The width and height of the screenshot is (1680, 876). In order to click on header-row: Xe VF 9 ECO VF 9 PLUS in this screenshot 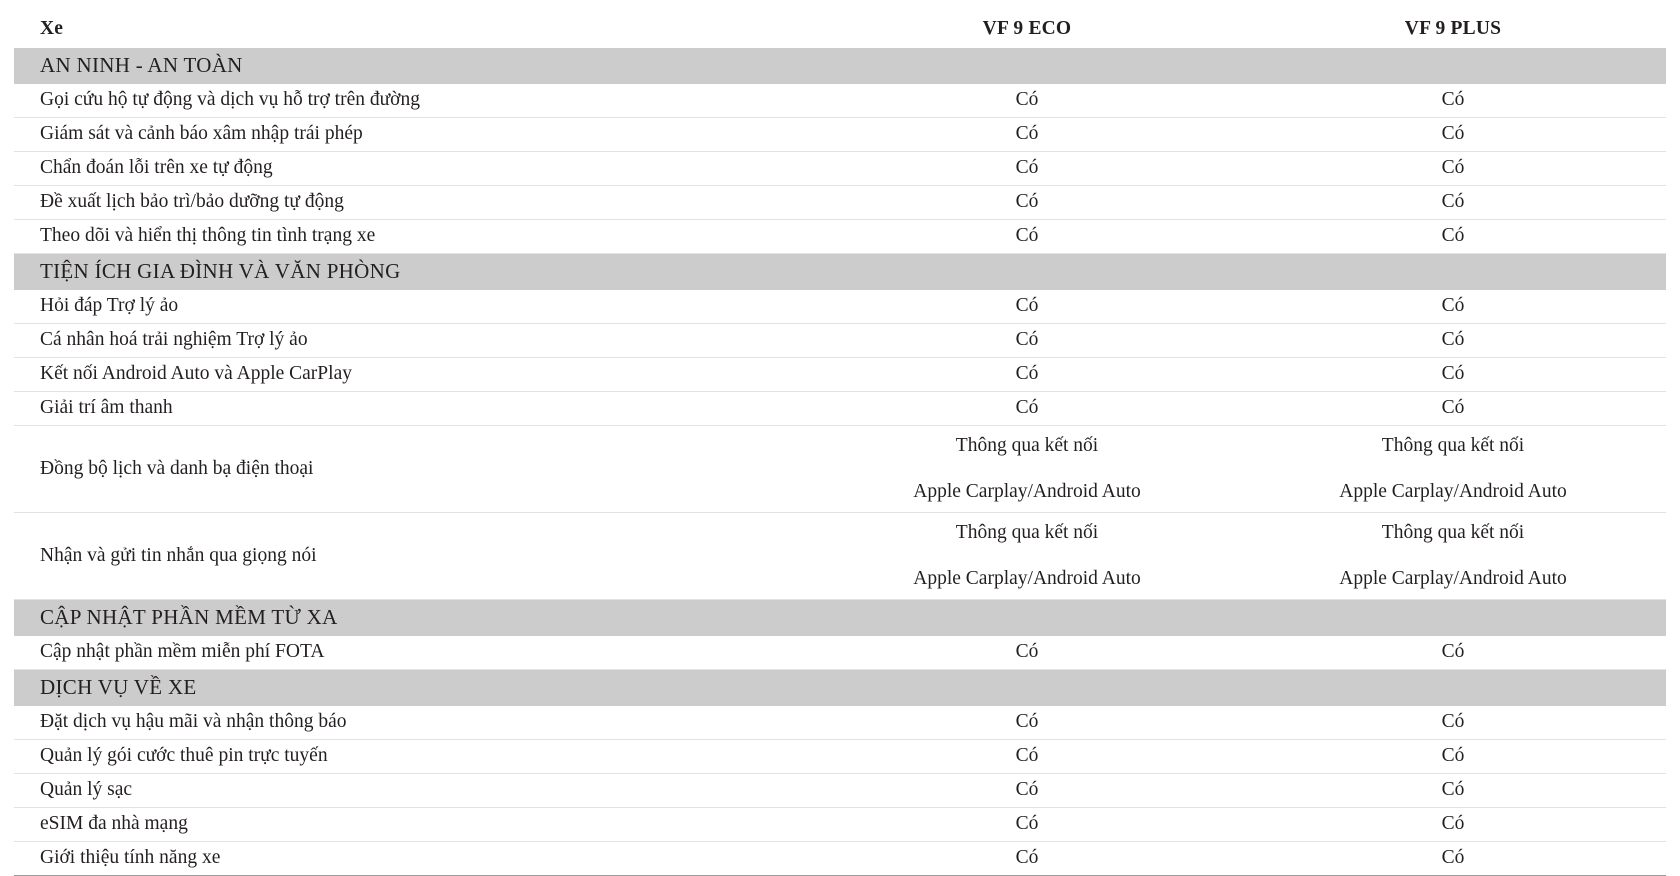, I will do `click(840, 24)`.